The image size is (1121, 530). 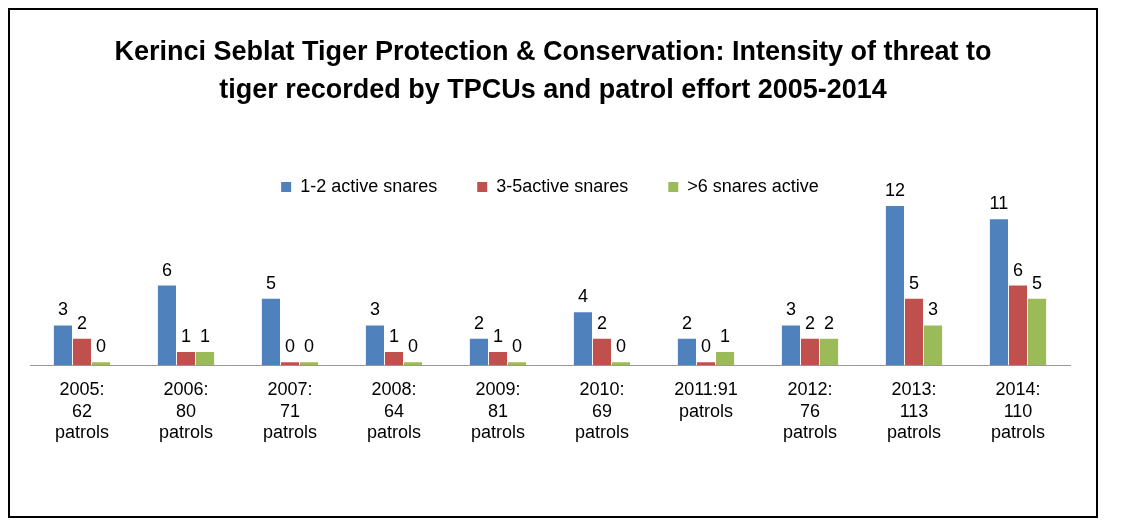 What do you see at coordinates (1018, 410) in the screenshot?
I see `x-tick-label: 2014: 110 patrols` at bounding box center [1018, 410].